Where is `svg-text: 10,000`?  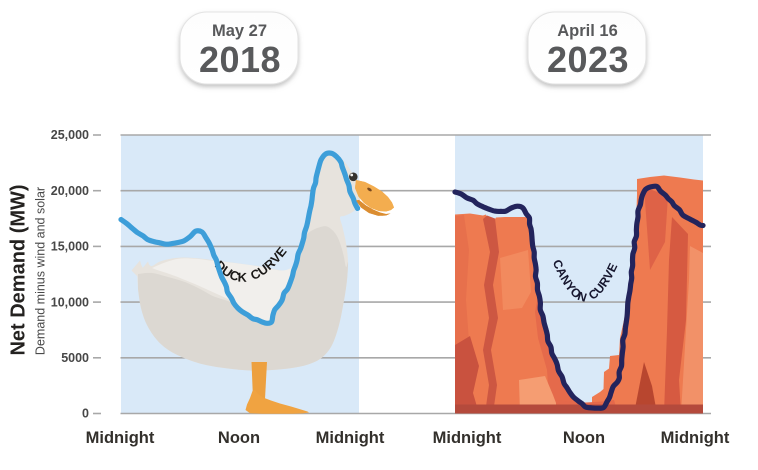
svg-text: 10,000 is located at coordinates (70, 302).